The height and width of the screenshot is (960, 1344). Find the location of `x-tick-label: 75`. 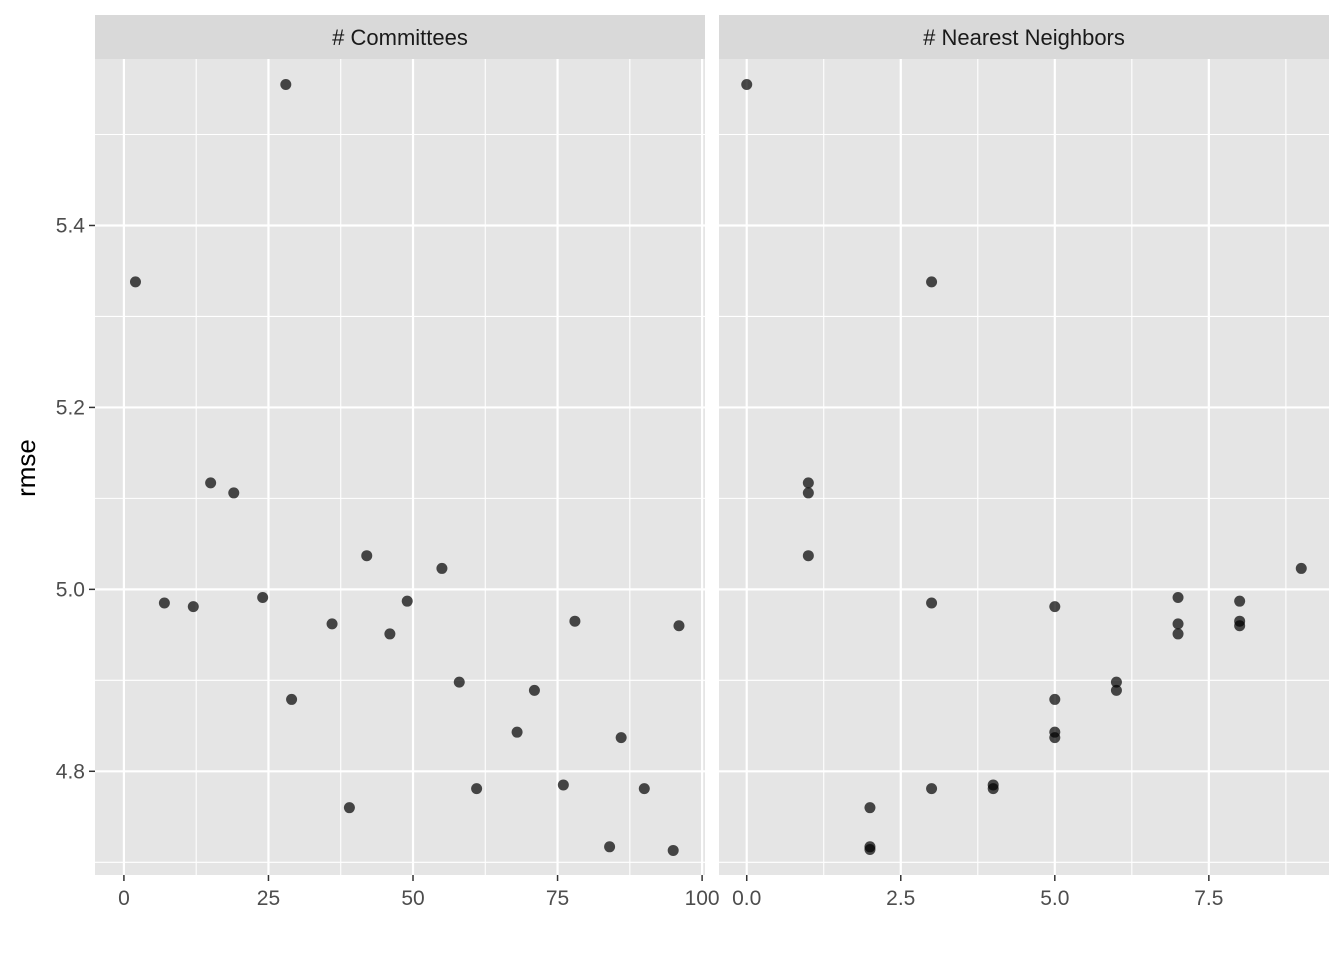

x-tick-label: 75 is located at coordinates (557, 898).